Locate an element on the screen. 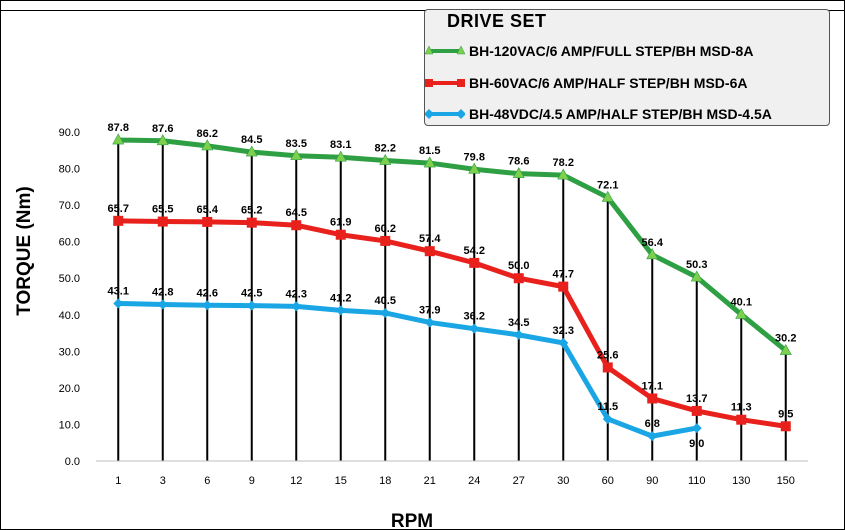 The image size is (845, 530). data-label: 72.1 is located at coordinates (607, 185).